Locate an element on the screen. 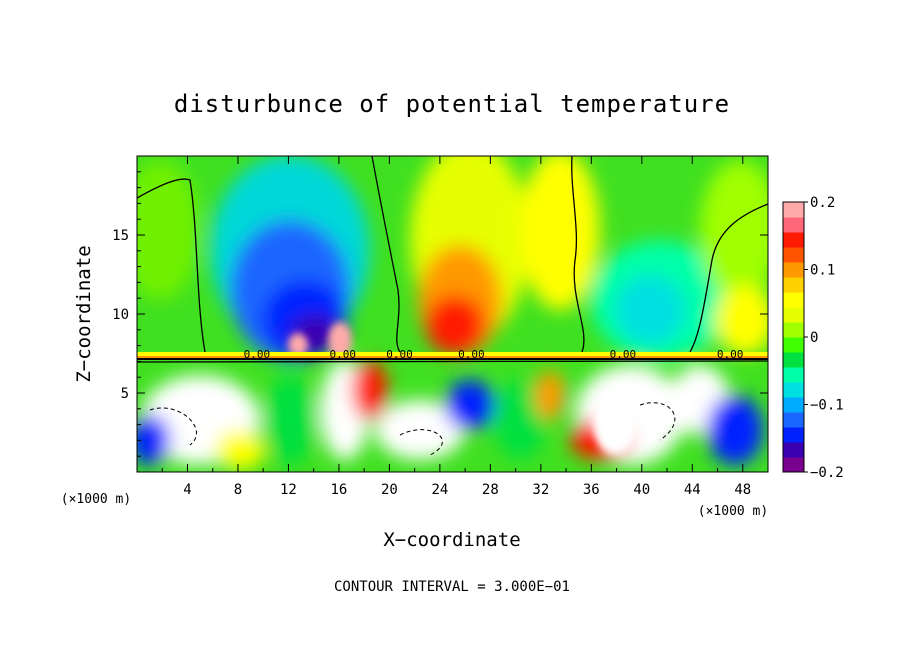 The height and width of the screenshot is (654, 904). y-tick-label: 15 is located at coordinates (120, 236).